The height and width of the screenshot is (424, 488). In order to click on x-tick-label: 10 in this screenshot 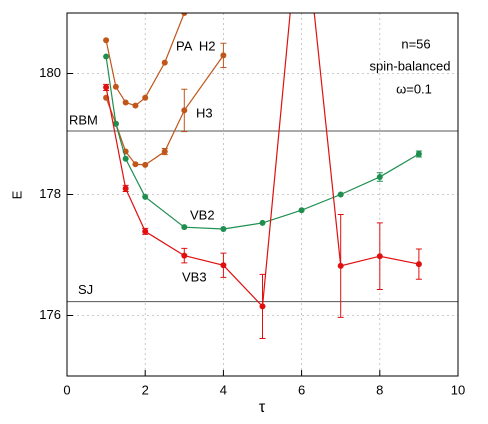, I will do `click(458, 389)`.